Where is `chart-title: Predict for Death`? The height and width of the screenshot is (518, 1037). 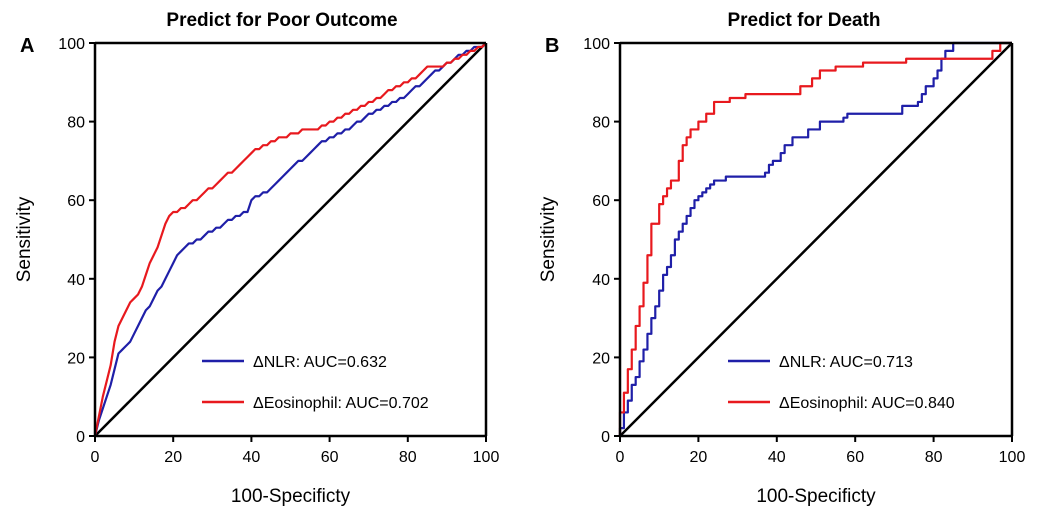 chart-title: Predict for Death is located at coordinates (803, 20).